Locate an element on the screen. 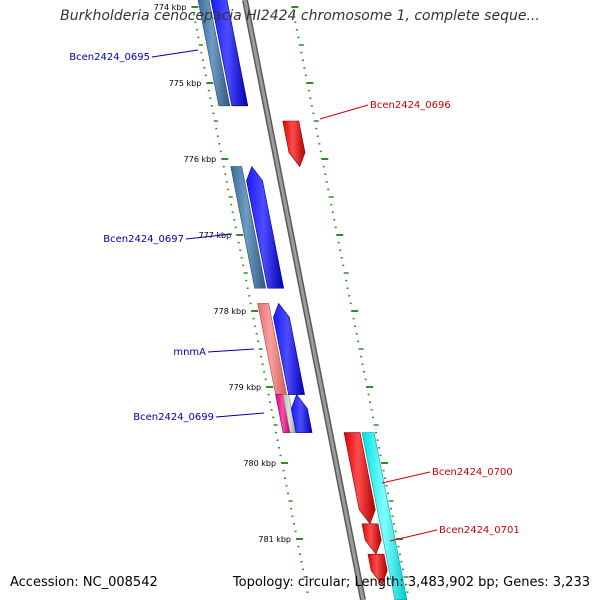  gene-label: mnmA is located at coordinates (189, 352).